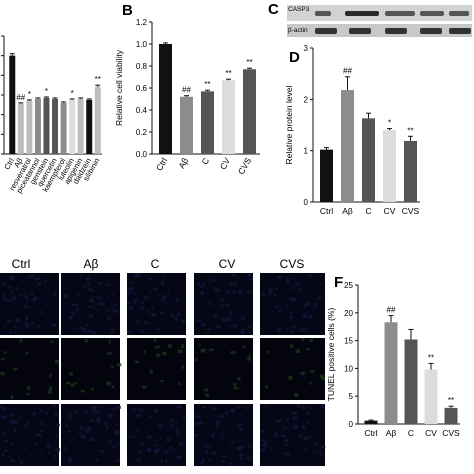  What do you see at coordinates (142, 110) in the screenshot?
I see `y-tick-label: 0.4` at bounding box center [142, 110].